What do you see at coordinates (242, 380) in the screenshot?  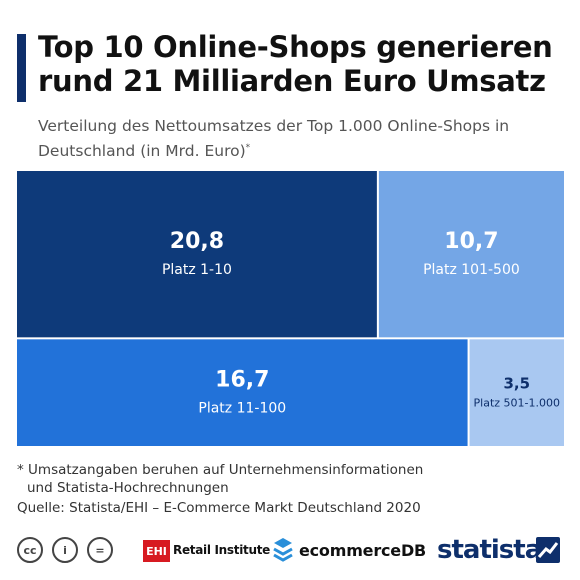 I see `treemap-value-label-2: 16,7` at bounding box center [242, 380].